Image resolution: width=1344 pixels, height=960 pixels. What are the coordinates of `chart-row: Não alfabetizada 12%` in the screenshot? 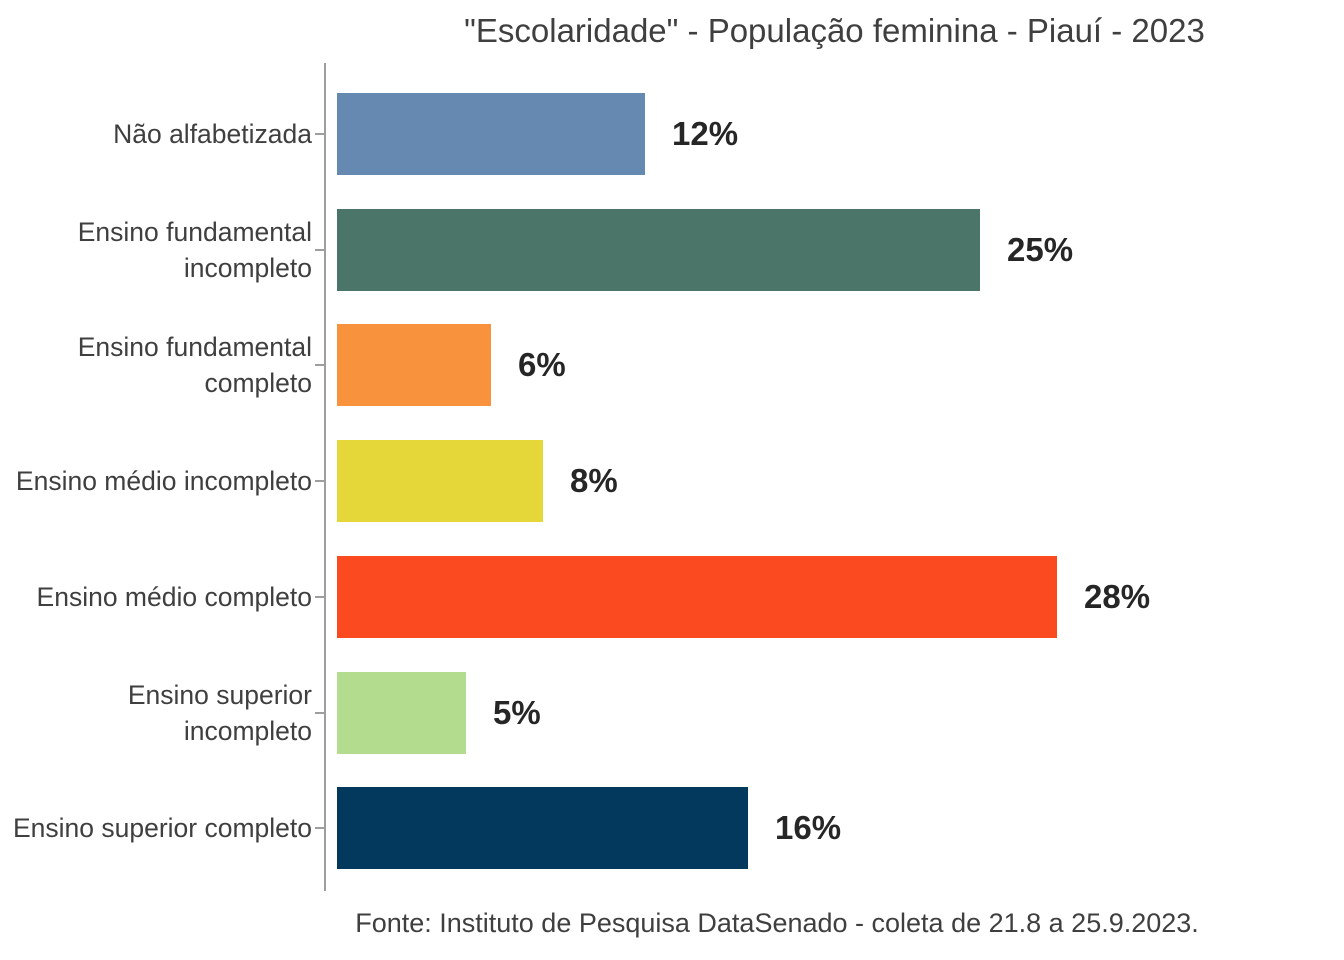 It's located at (672, 134).